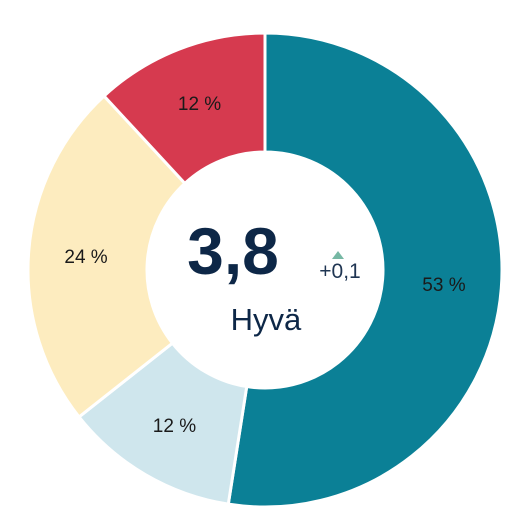 This screenshot has width=526, height=509. I want to click on slice-label: 24 %, so click(85, 257).